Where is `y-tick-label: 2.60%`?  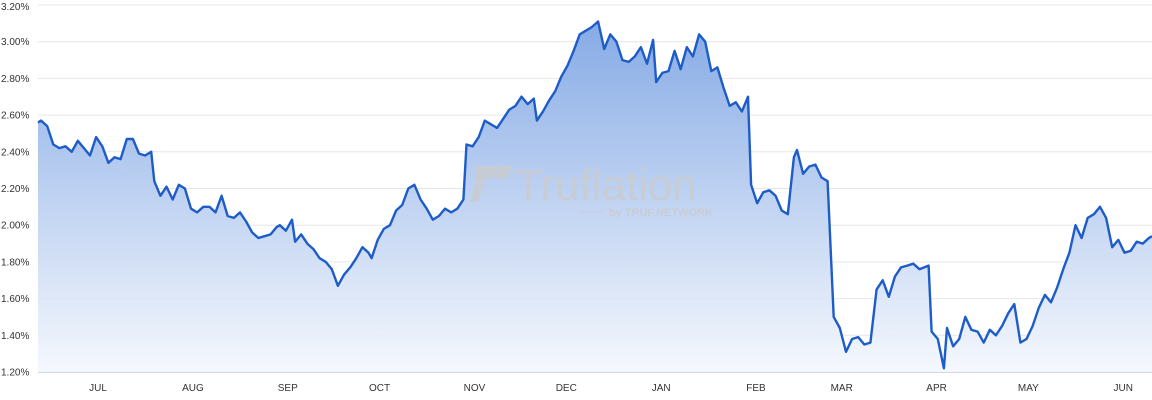 y-tick-label: 2.60% is located at coordinates (15, 116).